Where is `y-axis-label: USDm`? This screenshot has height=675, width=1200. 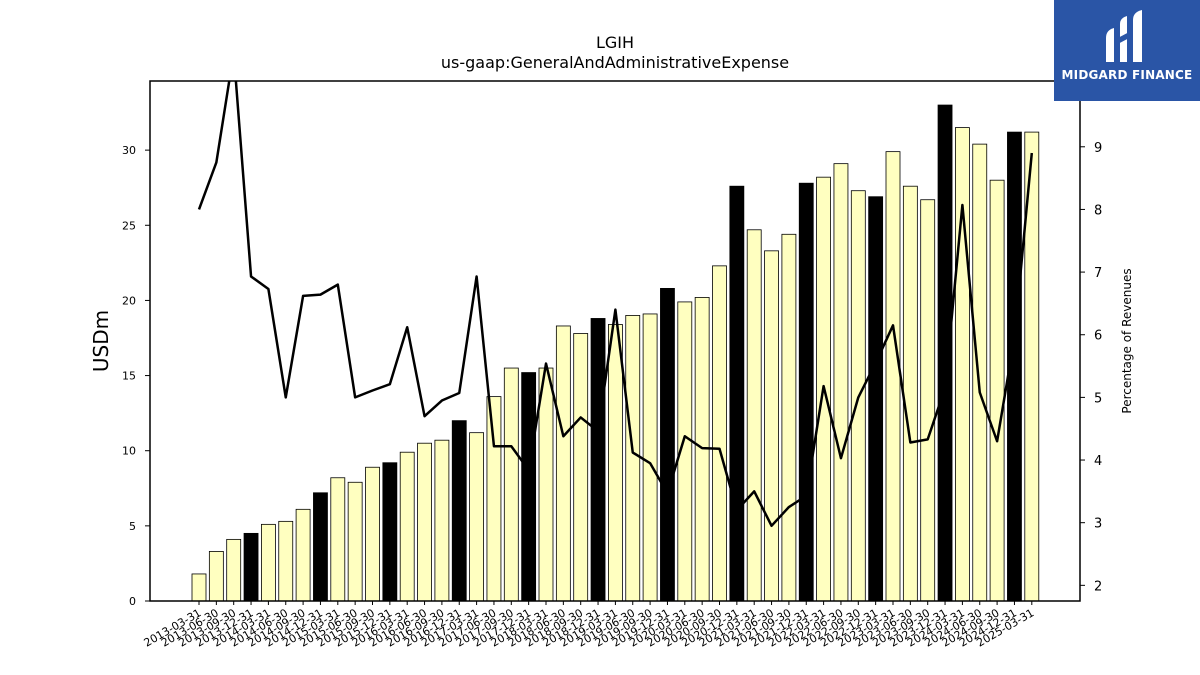
y-axis-label: USDm is located at coordinates (101, 341).